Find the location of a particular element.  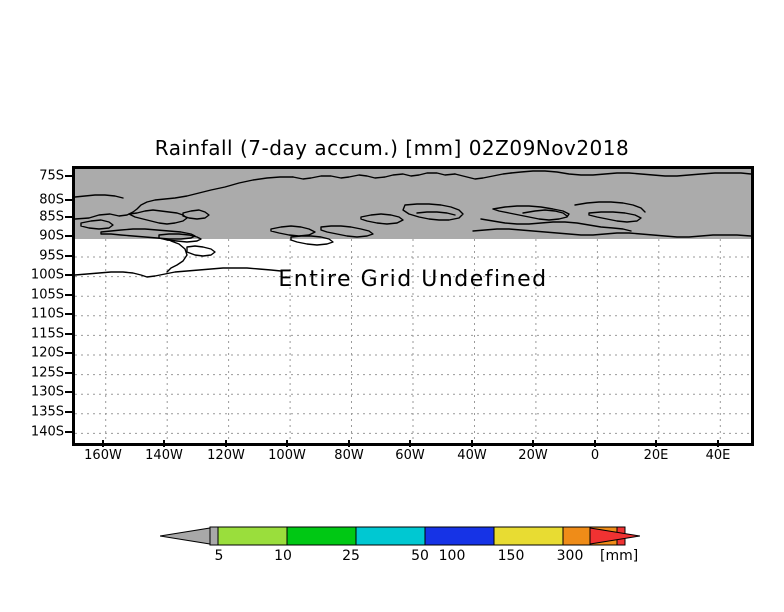

y-tick-mark-120s is located at coordinates (68, 353).